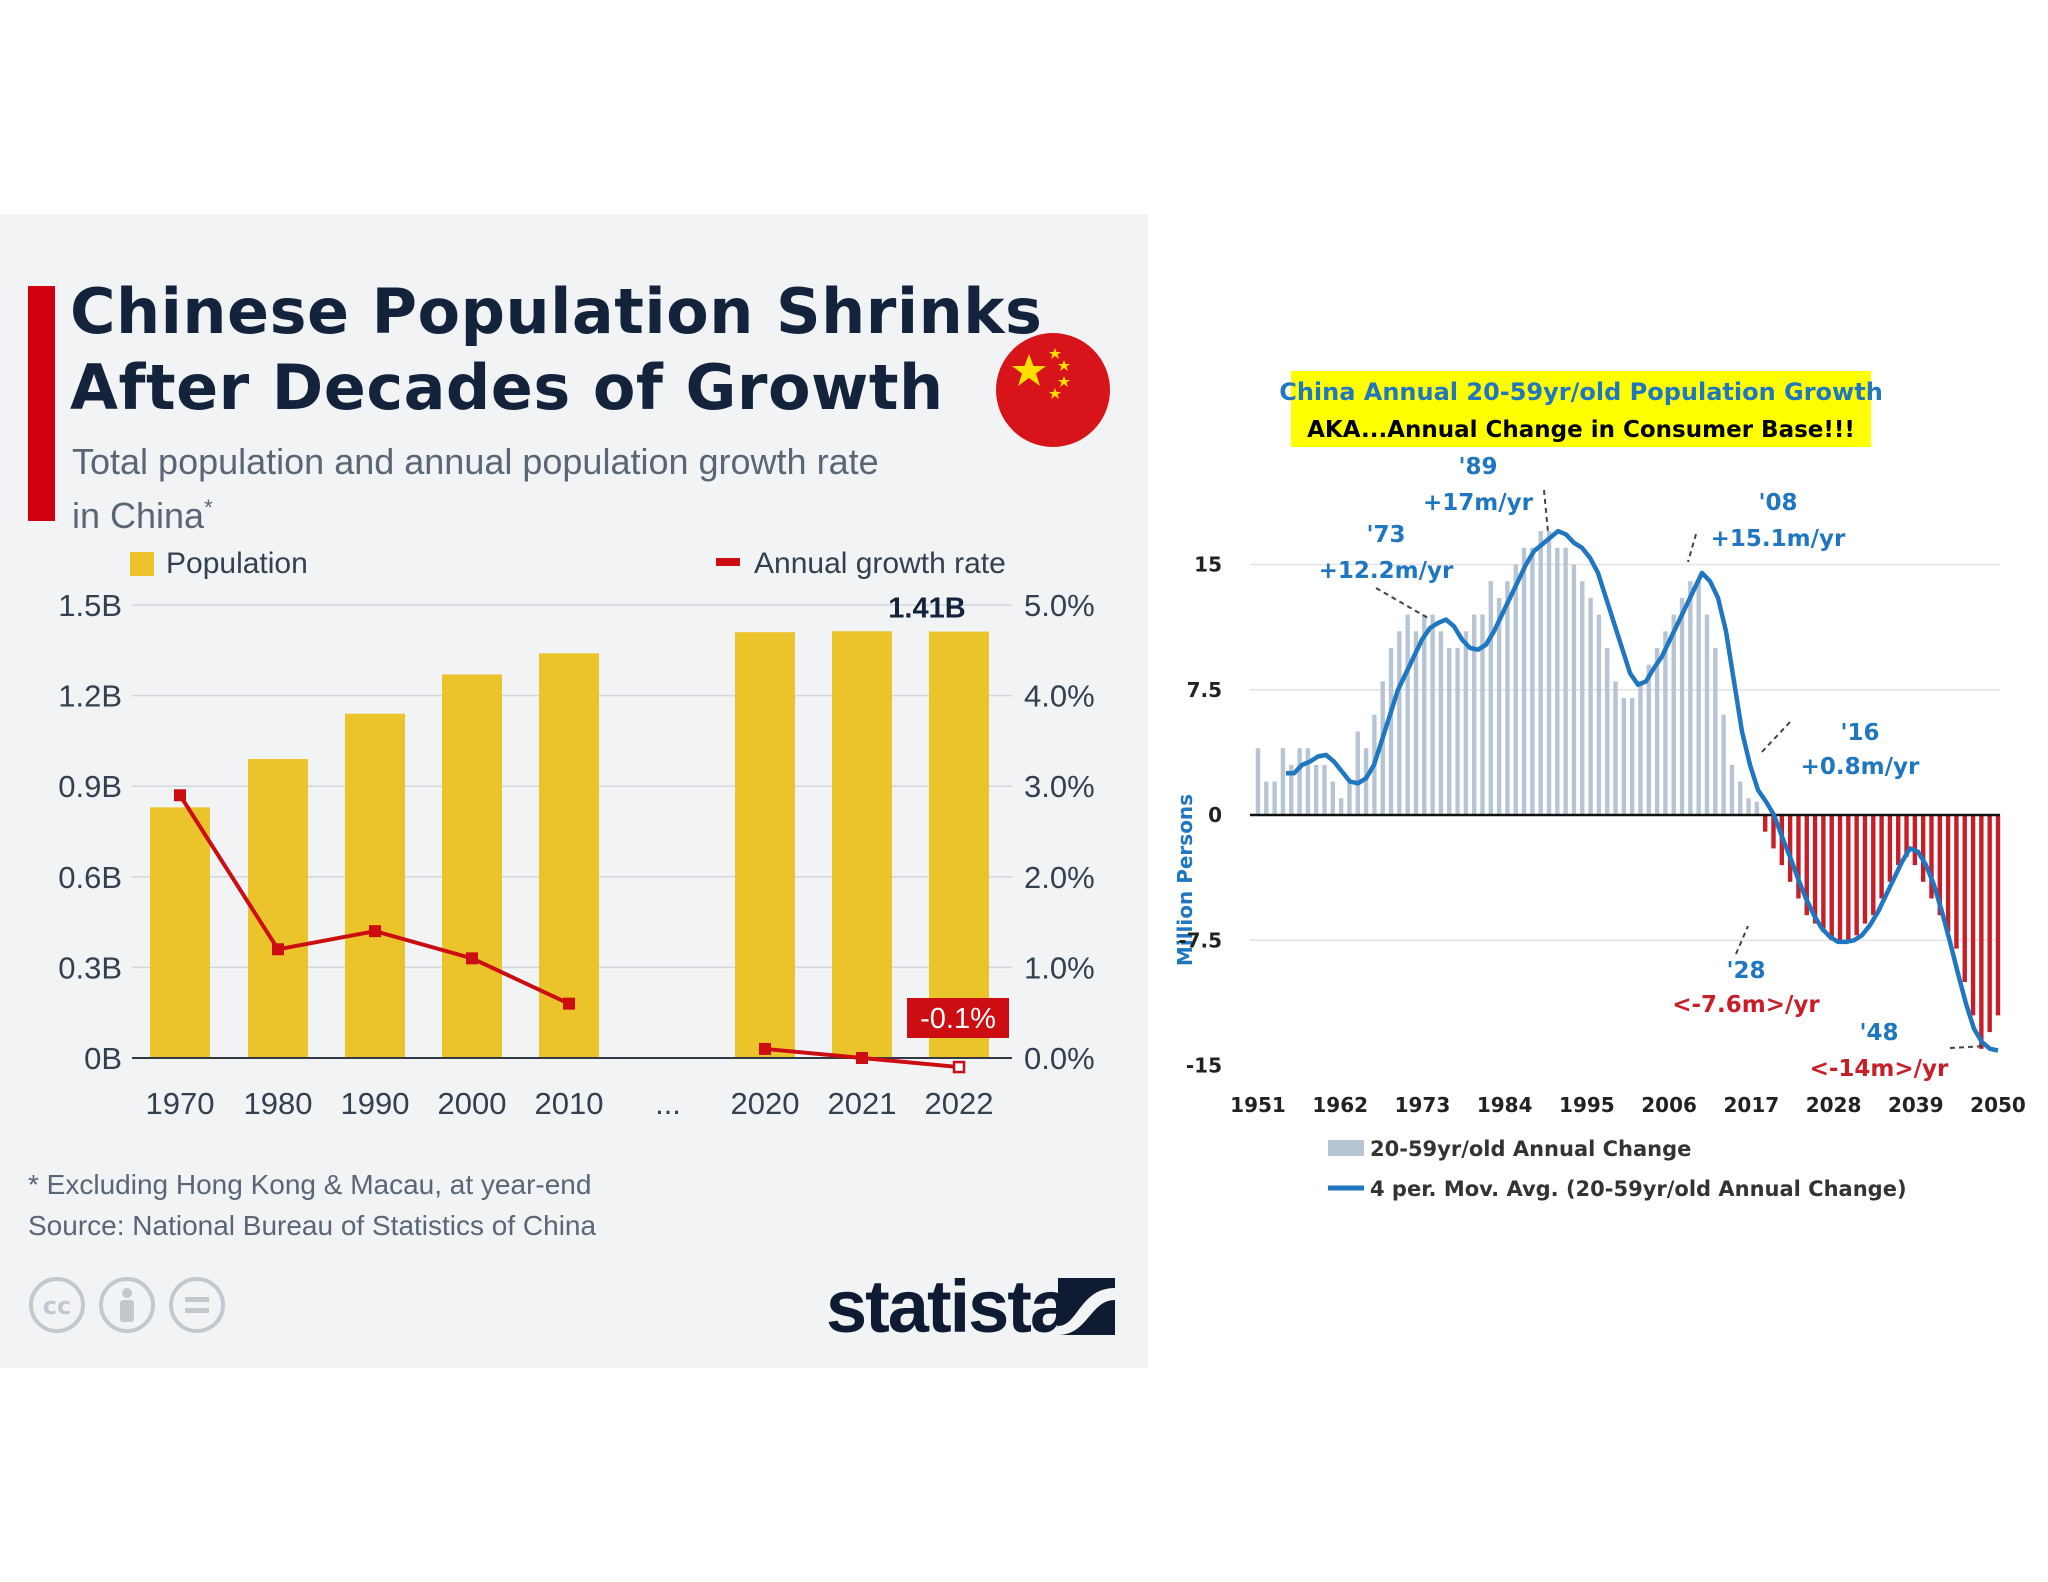 The height and width of the screenshot is (1582, 2048). Describe the element at coordinates (1777, 503) in the screenshot. I see `annotation-year: '08` at that location.